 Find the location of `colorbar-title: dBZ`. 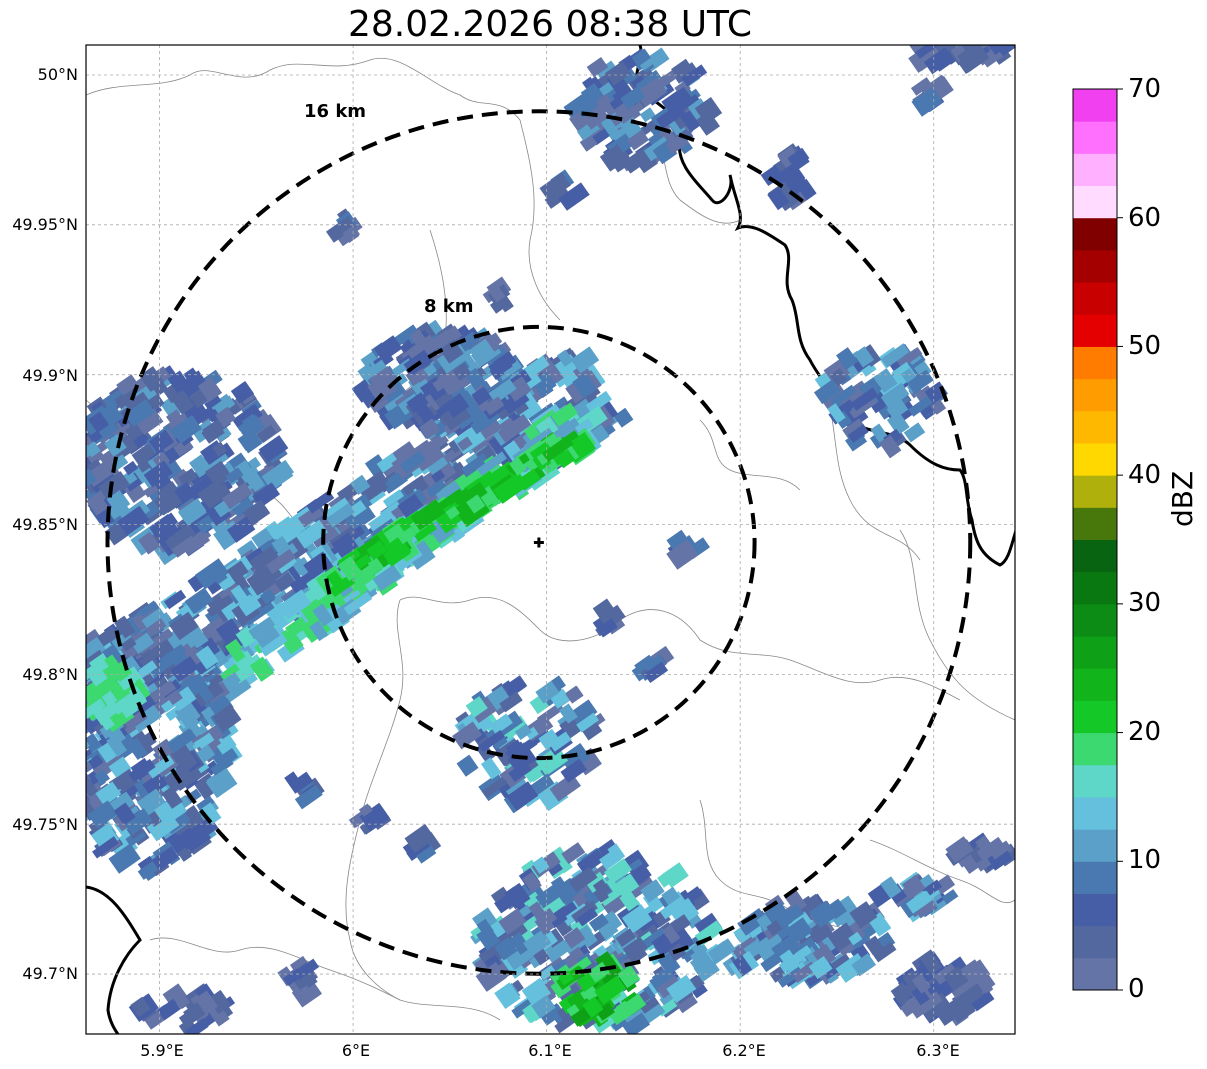

colorbar-title: dBZ is located at coordinates (1182, 498).